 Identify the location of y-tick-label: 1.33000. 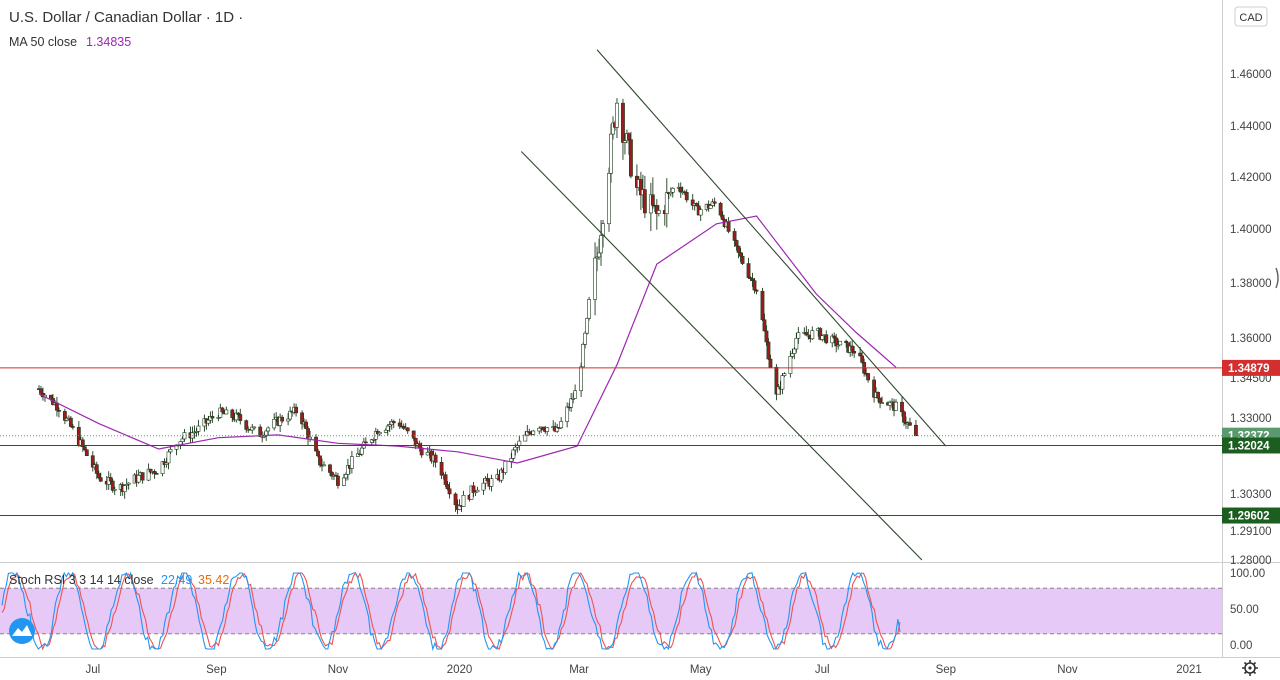
(1251, 419).